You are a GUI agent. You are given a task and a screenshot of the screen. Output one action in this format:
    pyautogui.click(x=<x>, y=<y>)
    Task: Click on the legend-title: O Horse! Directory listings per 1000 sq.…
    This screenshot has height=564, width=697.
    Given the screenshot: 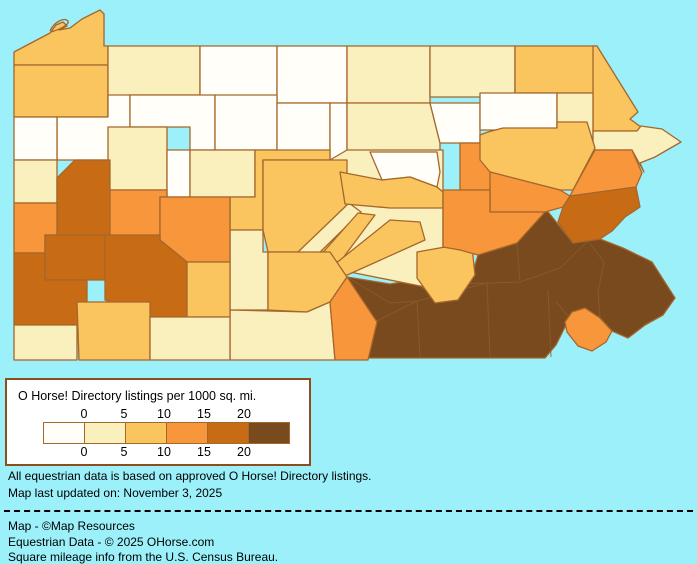 What is the action you would take?
    pyautogui.click(x=137, y=396)
    